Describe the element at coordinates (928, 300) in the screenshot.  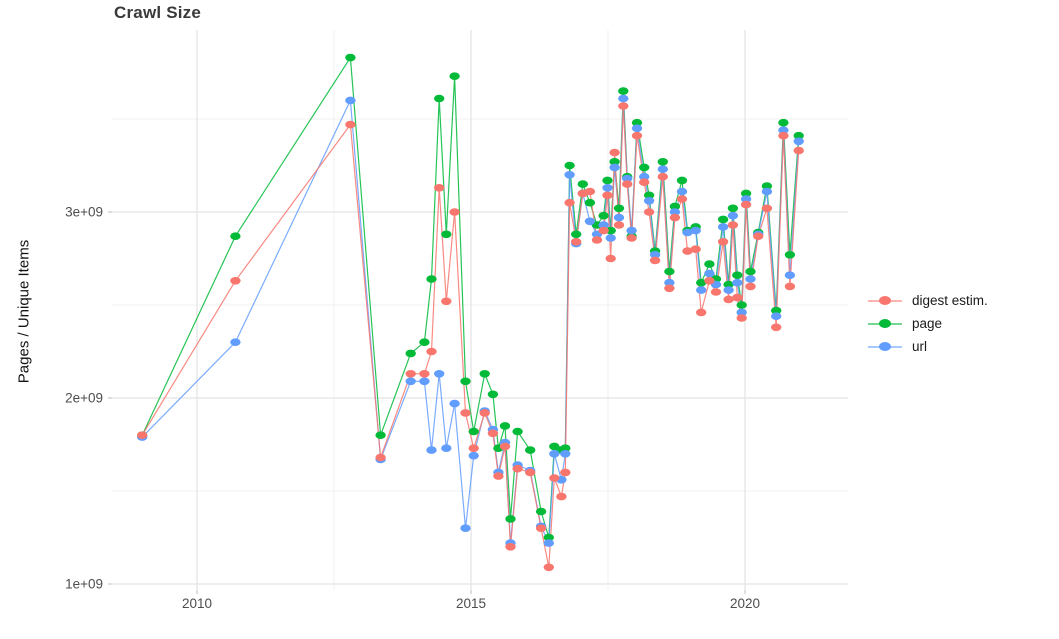
I see `legend-item-digest: digest estim.` at that location.